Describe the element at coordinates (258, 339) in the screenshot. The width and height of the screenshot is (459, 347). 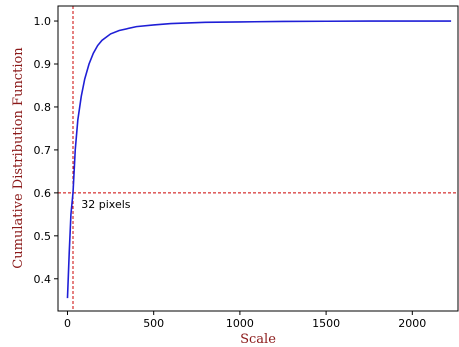
I see `x-axis-label: Scale` at that location.